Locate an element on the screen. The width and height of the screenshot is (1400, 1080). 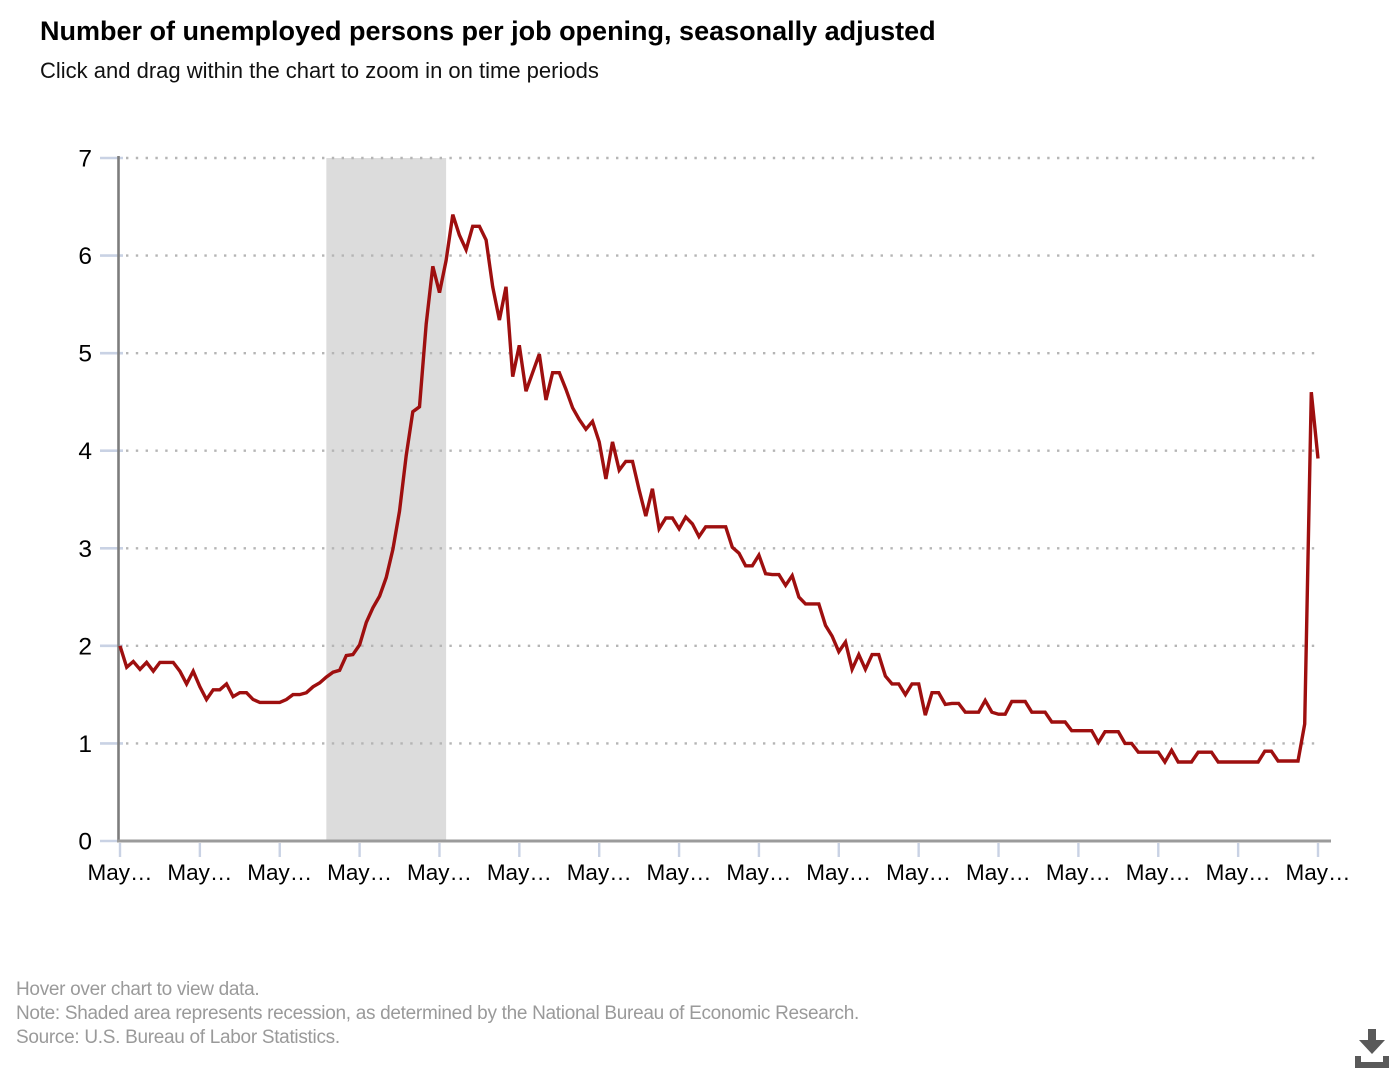
y-axis-label: 6 is located at coordinates (85, 256).